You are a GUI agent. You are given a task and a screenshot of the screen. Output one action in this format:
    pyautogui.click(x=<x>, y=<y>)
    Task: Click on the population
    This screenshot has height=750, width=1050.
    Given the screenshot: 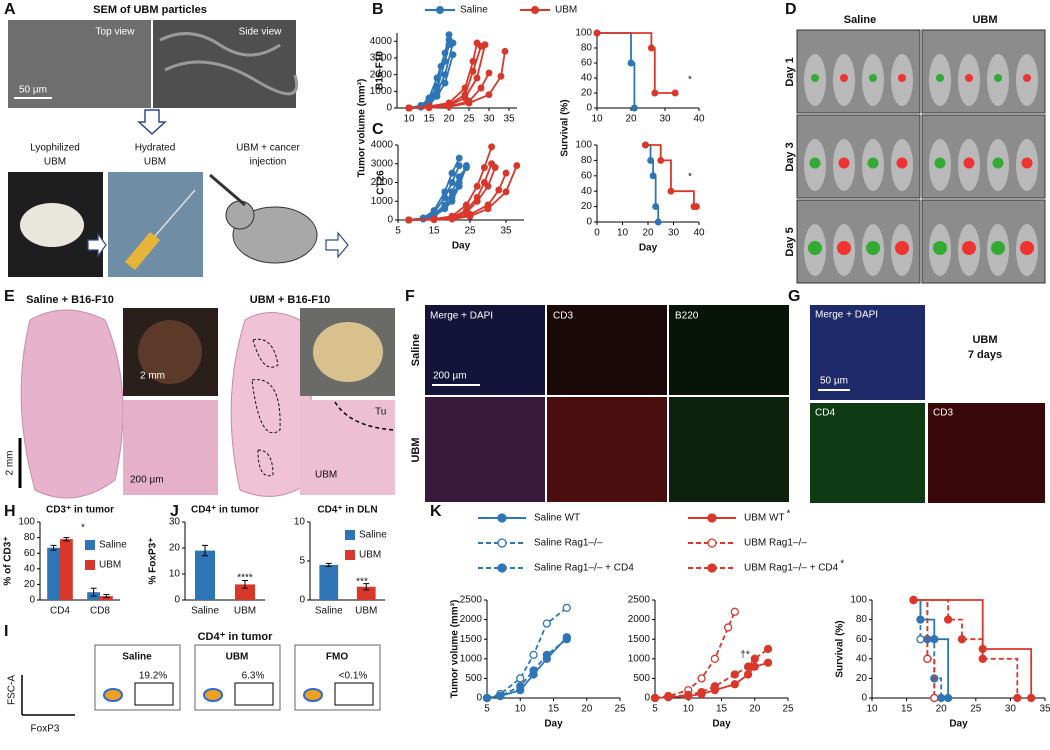 What is the action you would take?
    pyautogui.click(x=213, y=695)
    